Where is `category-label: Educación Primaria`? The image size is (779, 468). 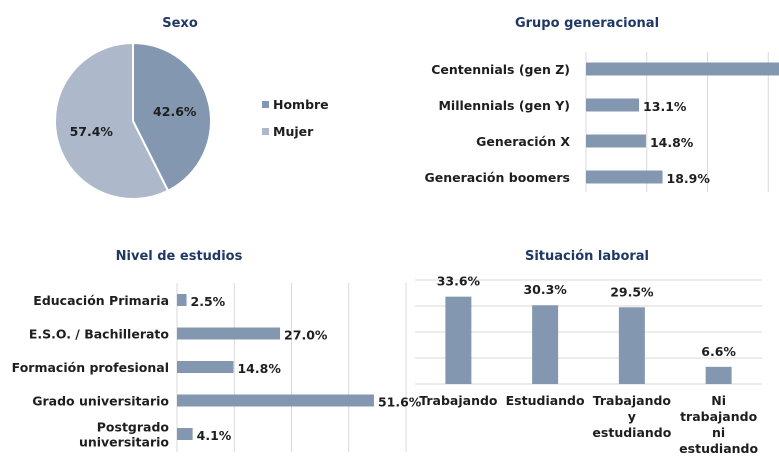
category-label: Educación Primaria is located at coordinates (101, 300).